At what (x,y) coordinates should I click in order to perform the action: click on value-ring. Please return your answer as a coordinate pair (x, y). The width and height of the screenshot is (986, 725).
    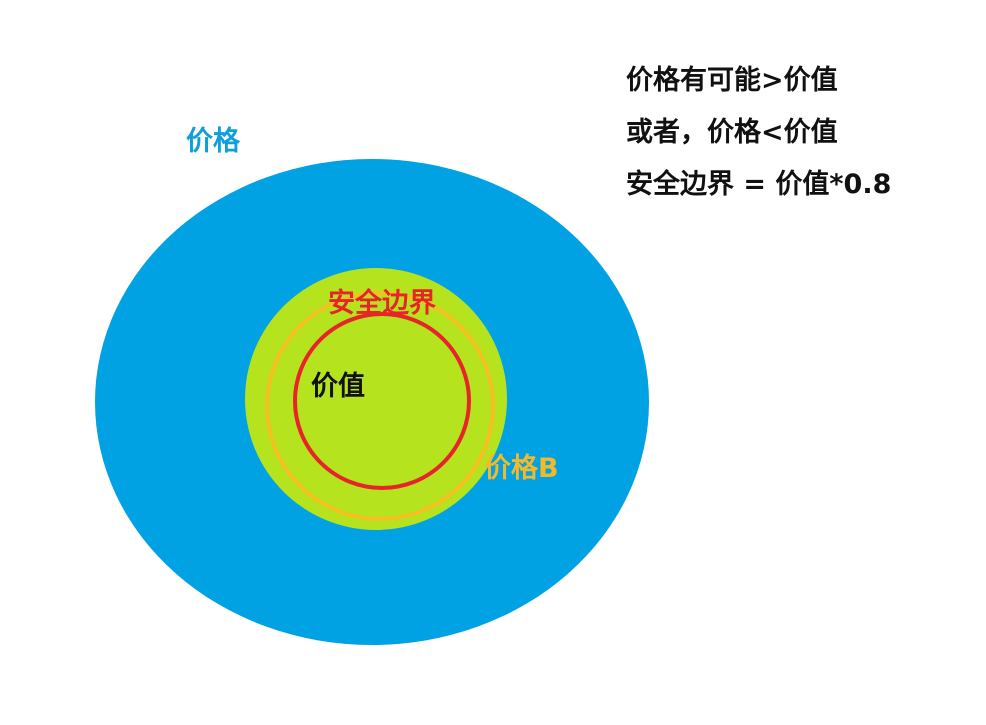
    Looking at the image, I should click on (382, 401).